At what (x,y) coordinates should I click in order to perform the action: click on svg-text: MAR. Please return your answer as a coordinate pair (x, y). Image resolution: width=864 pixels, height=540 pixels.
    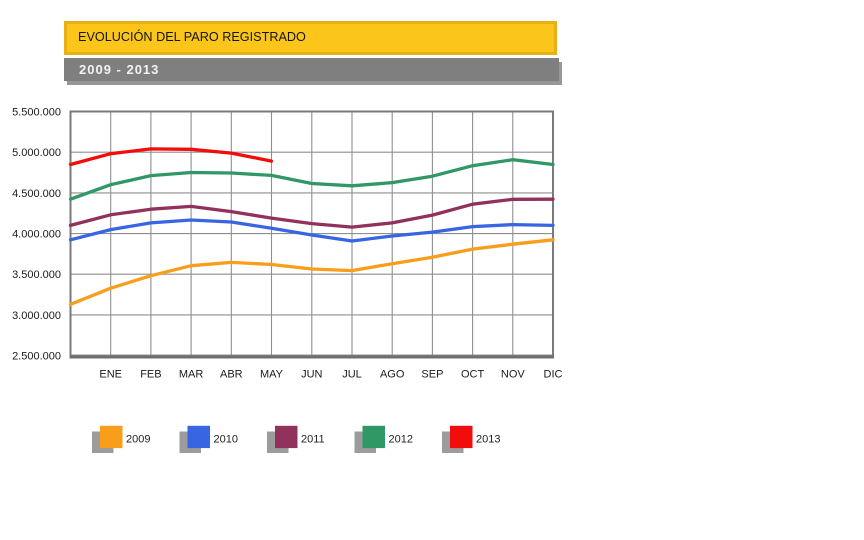
    Looking at the image, I should click on (191, 375).